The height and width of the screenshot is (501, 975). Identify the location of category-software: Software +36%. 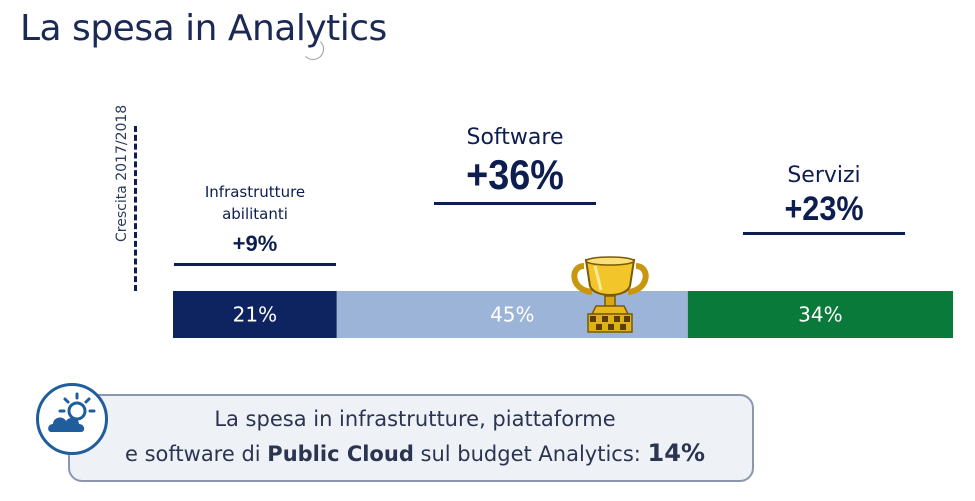
(515, 164).